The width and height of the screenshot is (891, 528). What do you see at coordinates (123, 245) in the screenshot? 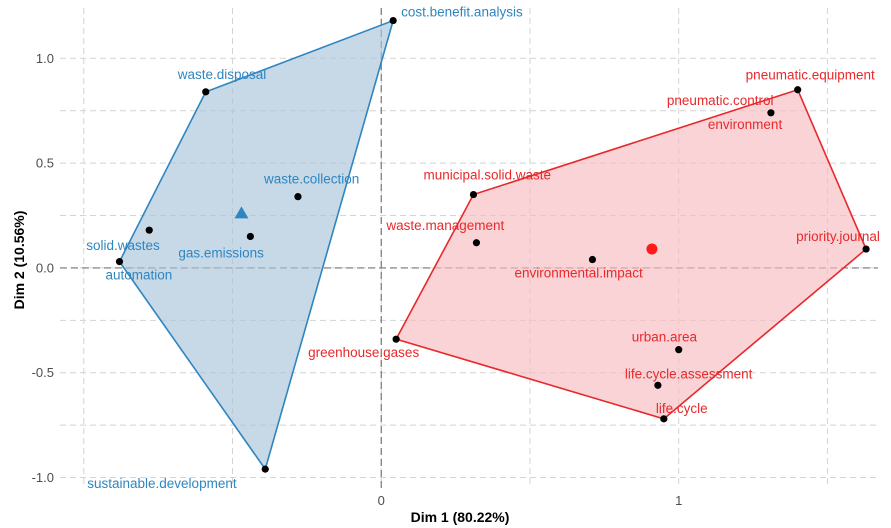
I see `label-solid-wastes: solid.wastes` at bounding box center [123, 245].